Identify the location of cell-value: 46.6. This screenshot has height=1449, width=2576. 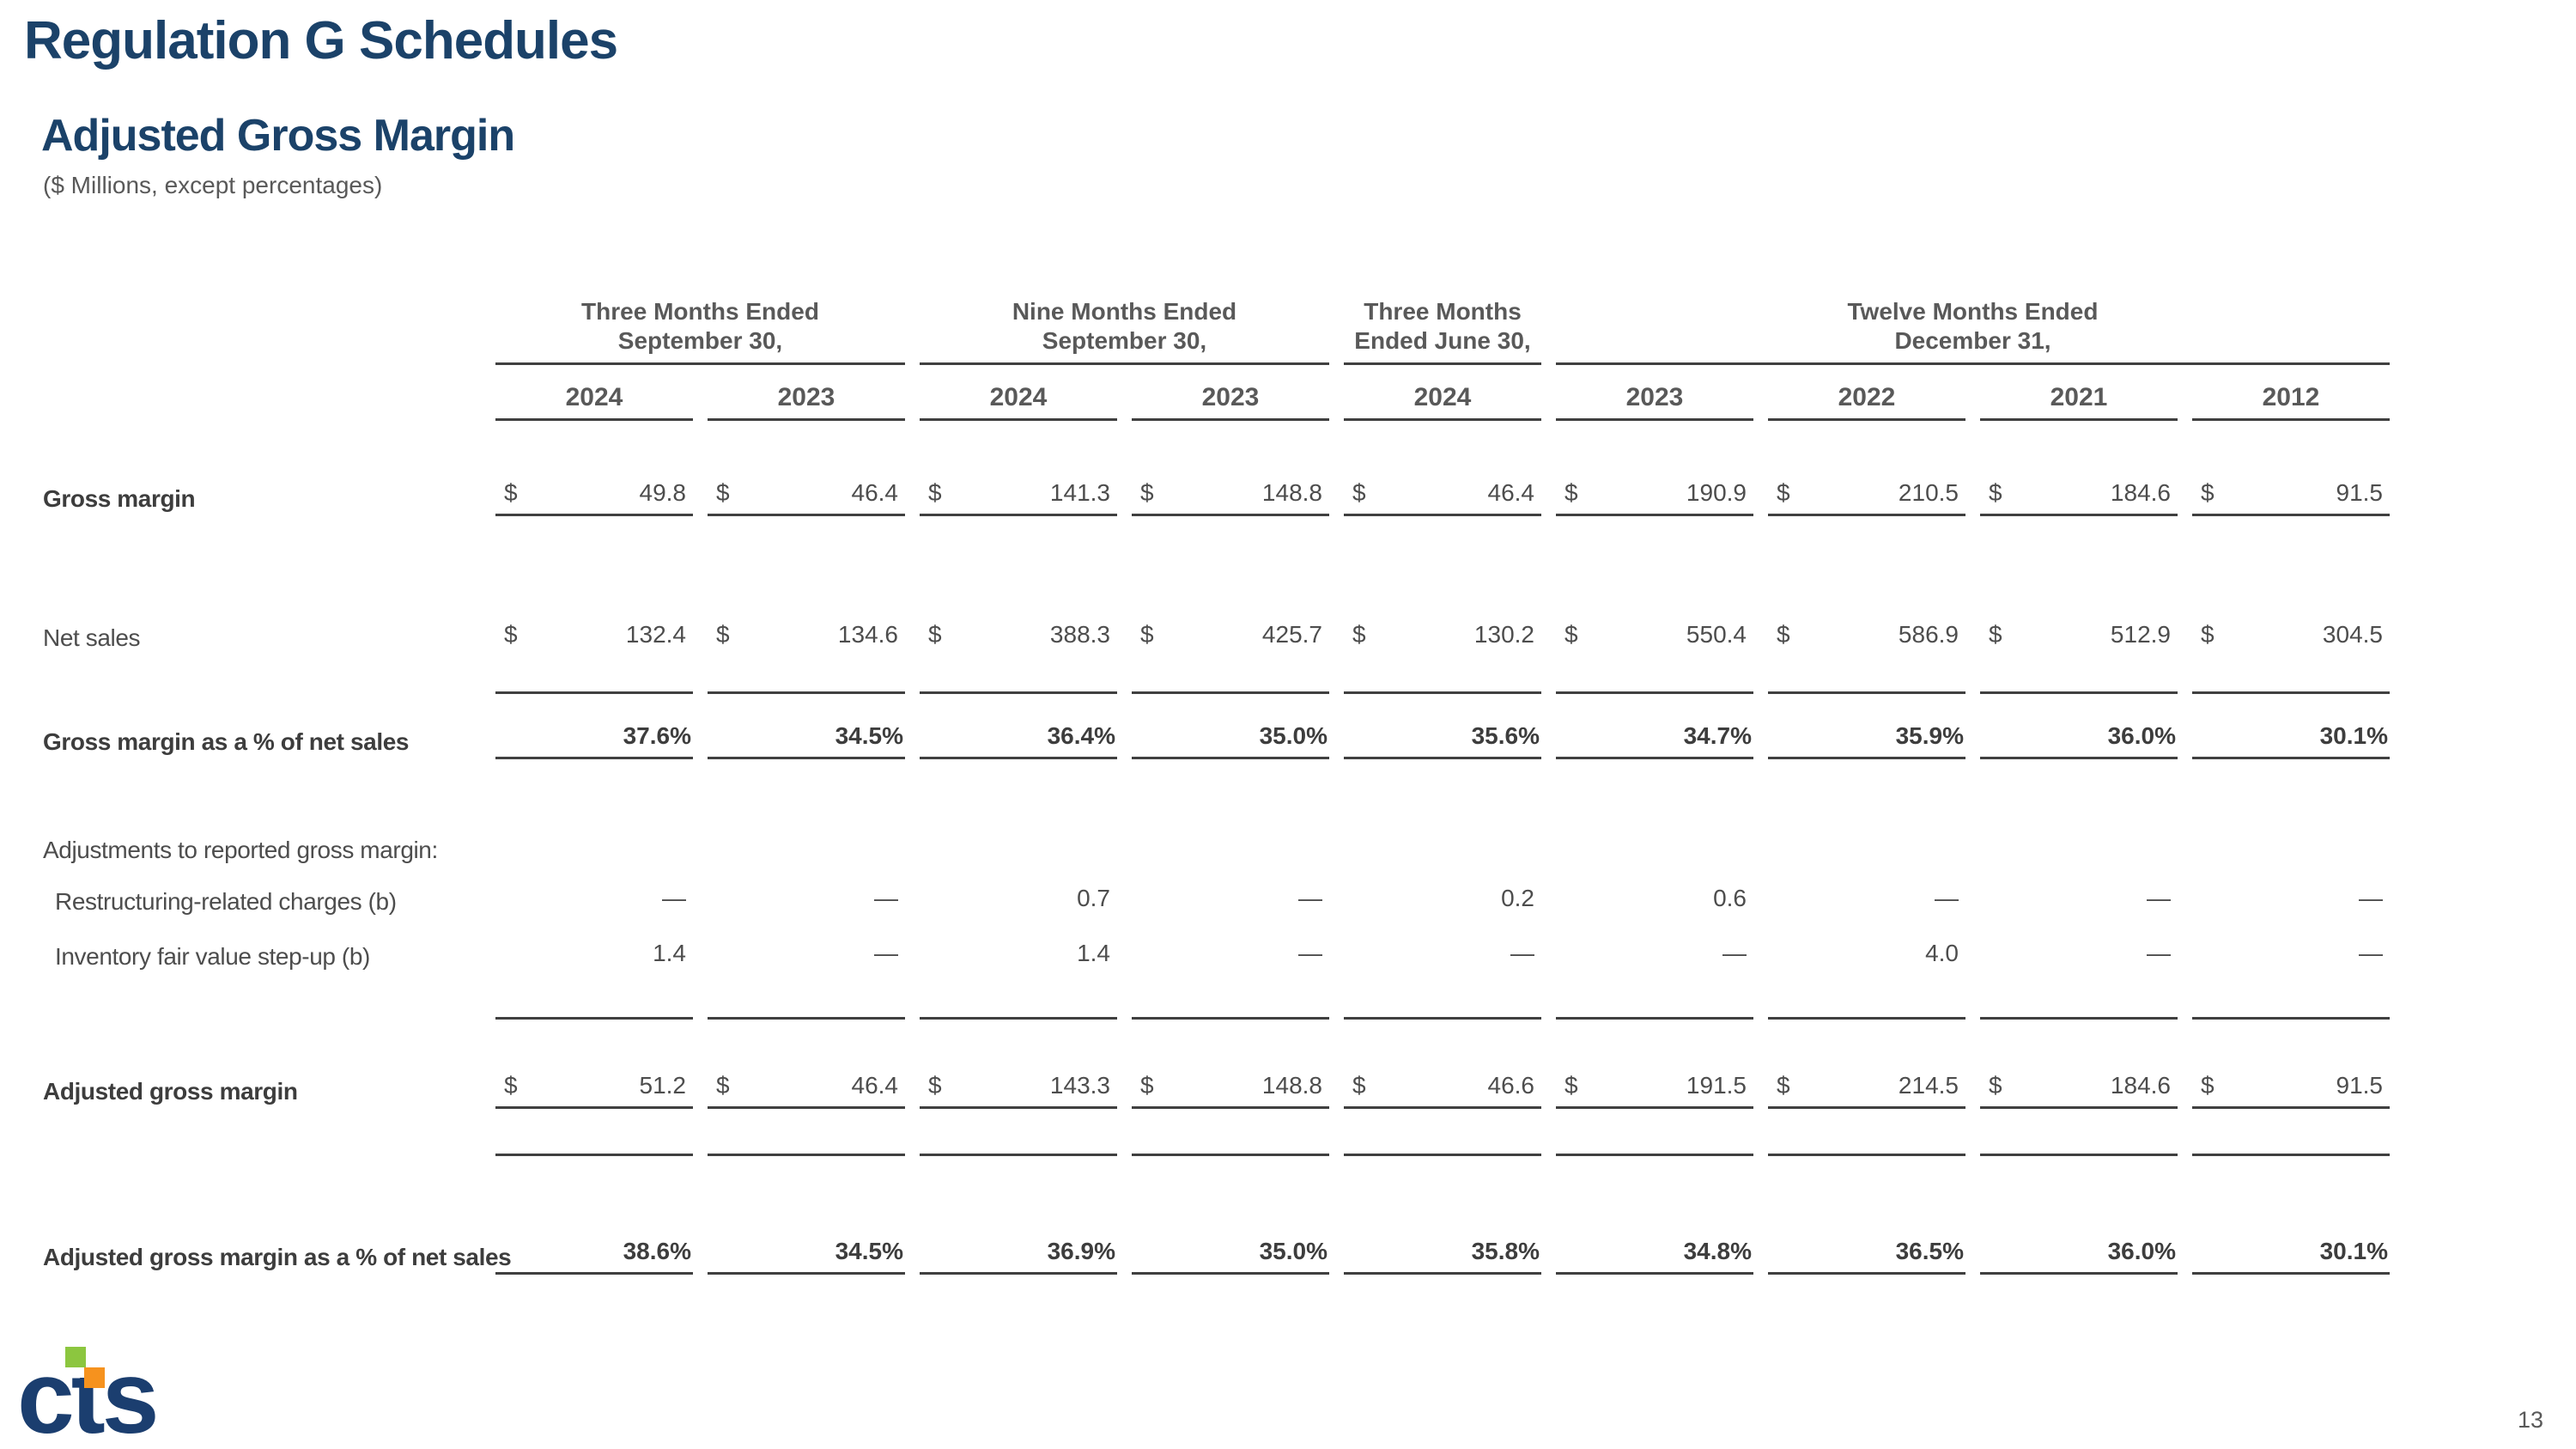
(1511, 1085).